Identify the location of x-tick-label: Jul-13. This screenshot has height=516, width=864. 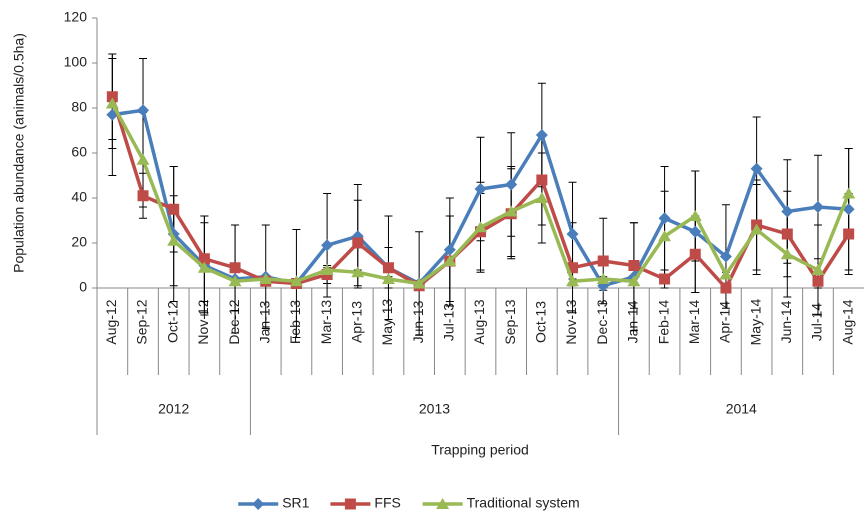
(449, 322).